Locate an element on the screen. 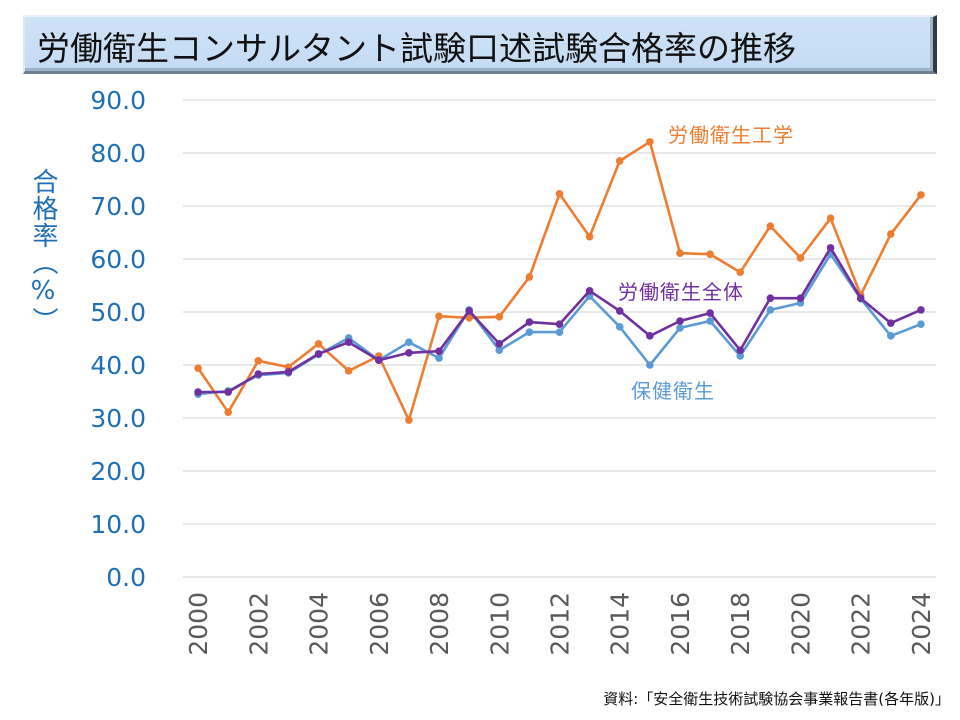 The image size is (960, 720). x-tick-label: 2010 is located at coordinates (499, 624).